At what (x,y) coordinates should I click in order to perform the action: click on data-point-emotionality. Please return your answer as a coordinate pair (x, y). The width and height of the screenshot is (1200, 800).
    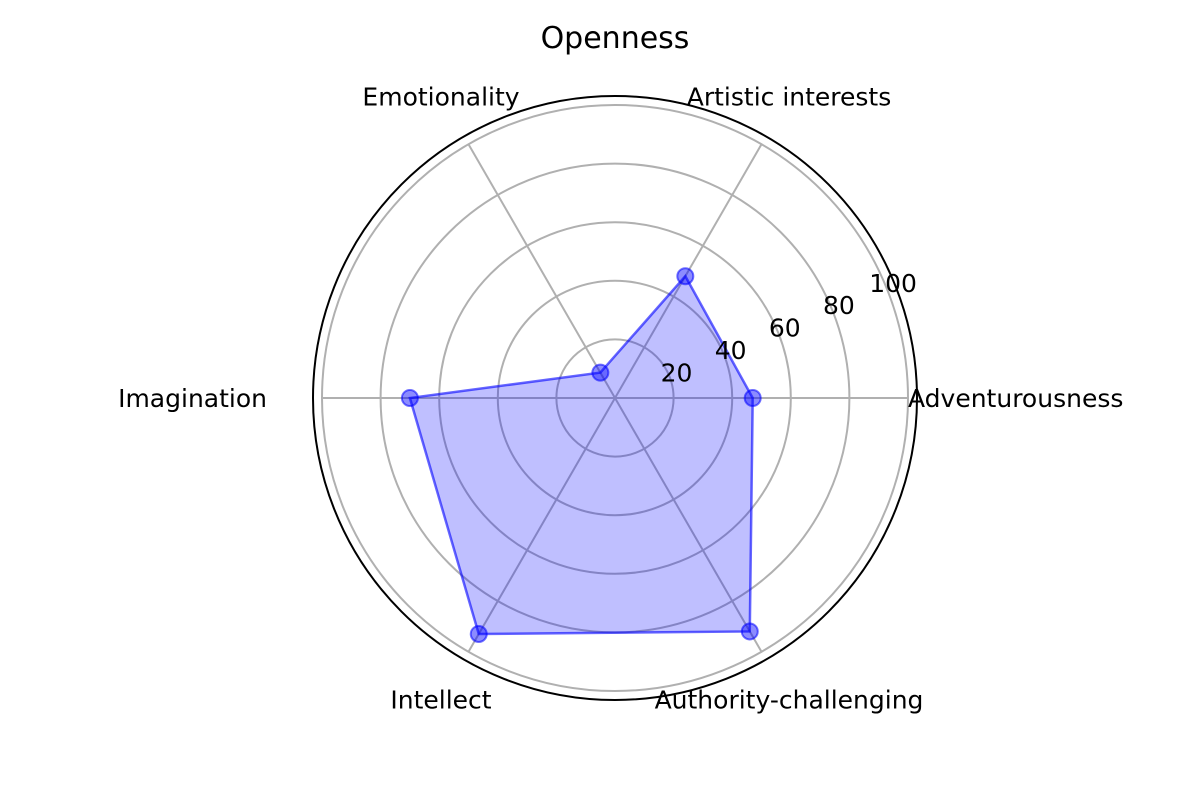
    Looking at the image, I should click on (600, 372).